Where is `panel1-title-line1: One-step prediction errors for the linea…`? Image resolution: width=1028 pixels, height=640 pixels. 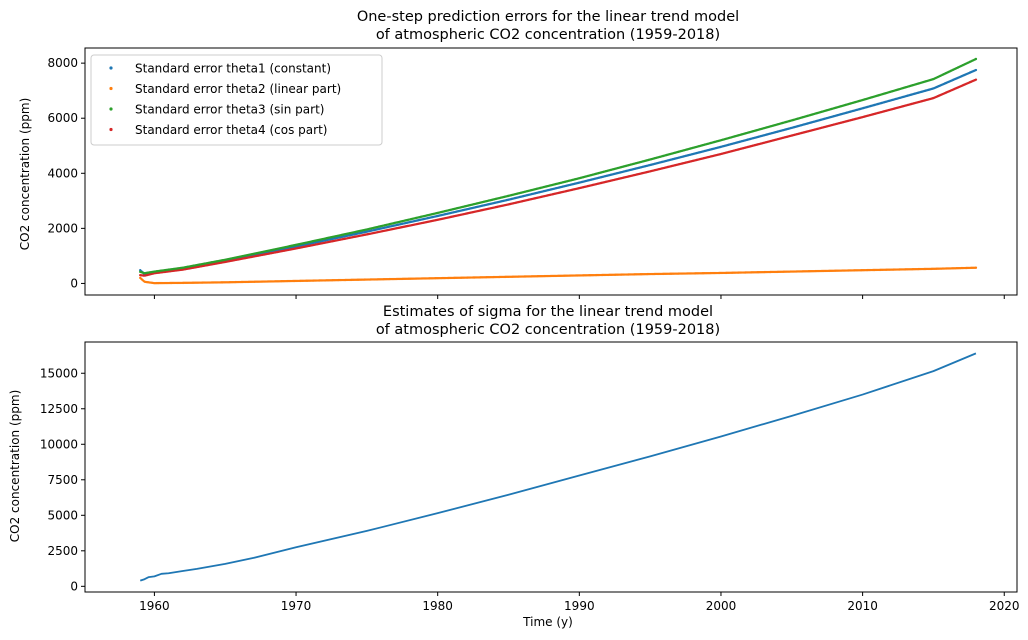
panel1-title-line1: One-step prediction errors for the linea… is located at coordinates (548, 17).